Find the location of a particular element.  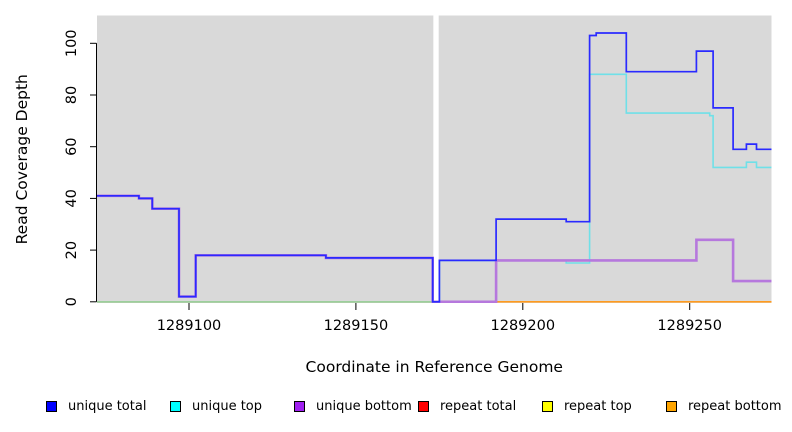

legend-label: repeat total is located at coordinates (478, 406).